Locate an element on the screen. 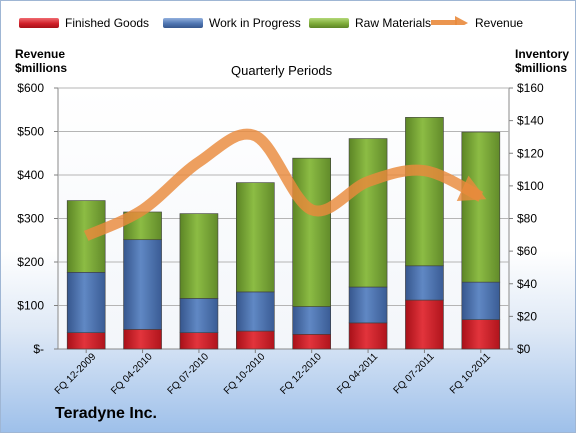 The height and width of the screenshot is (433, 576). left-axis-tick-label: $100 is located at coordinates (30, 306).